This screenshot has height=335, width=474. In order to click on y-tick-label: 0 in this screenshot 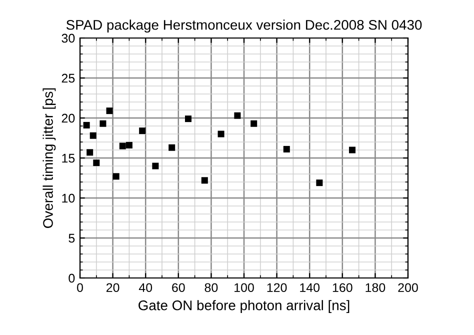, I will do `click(71, 278)`.